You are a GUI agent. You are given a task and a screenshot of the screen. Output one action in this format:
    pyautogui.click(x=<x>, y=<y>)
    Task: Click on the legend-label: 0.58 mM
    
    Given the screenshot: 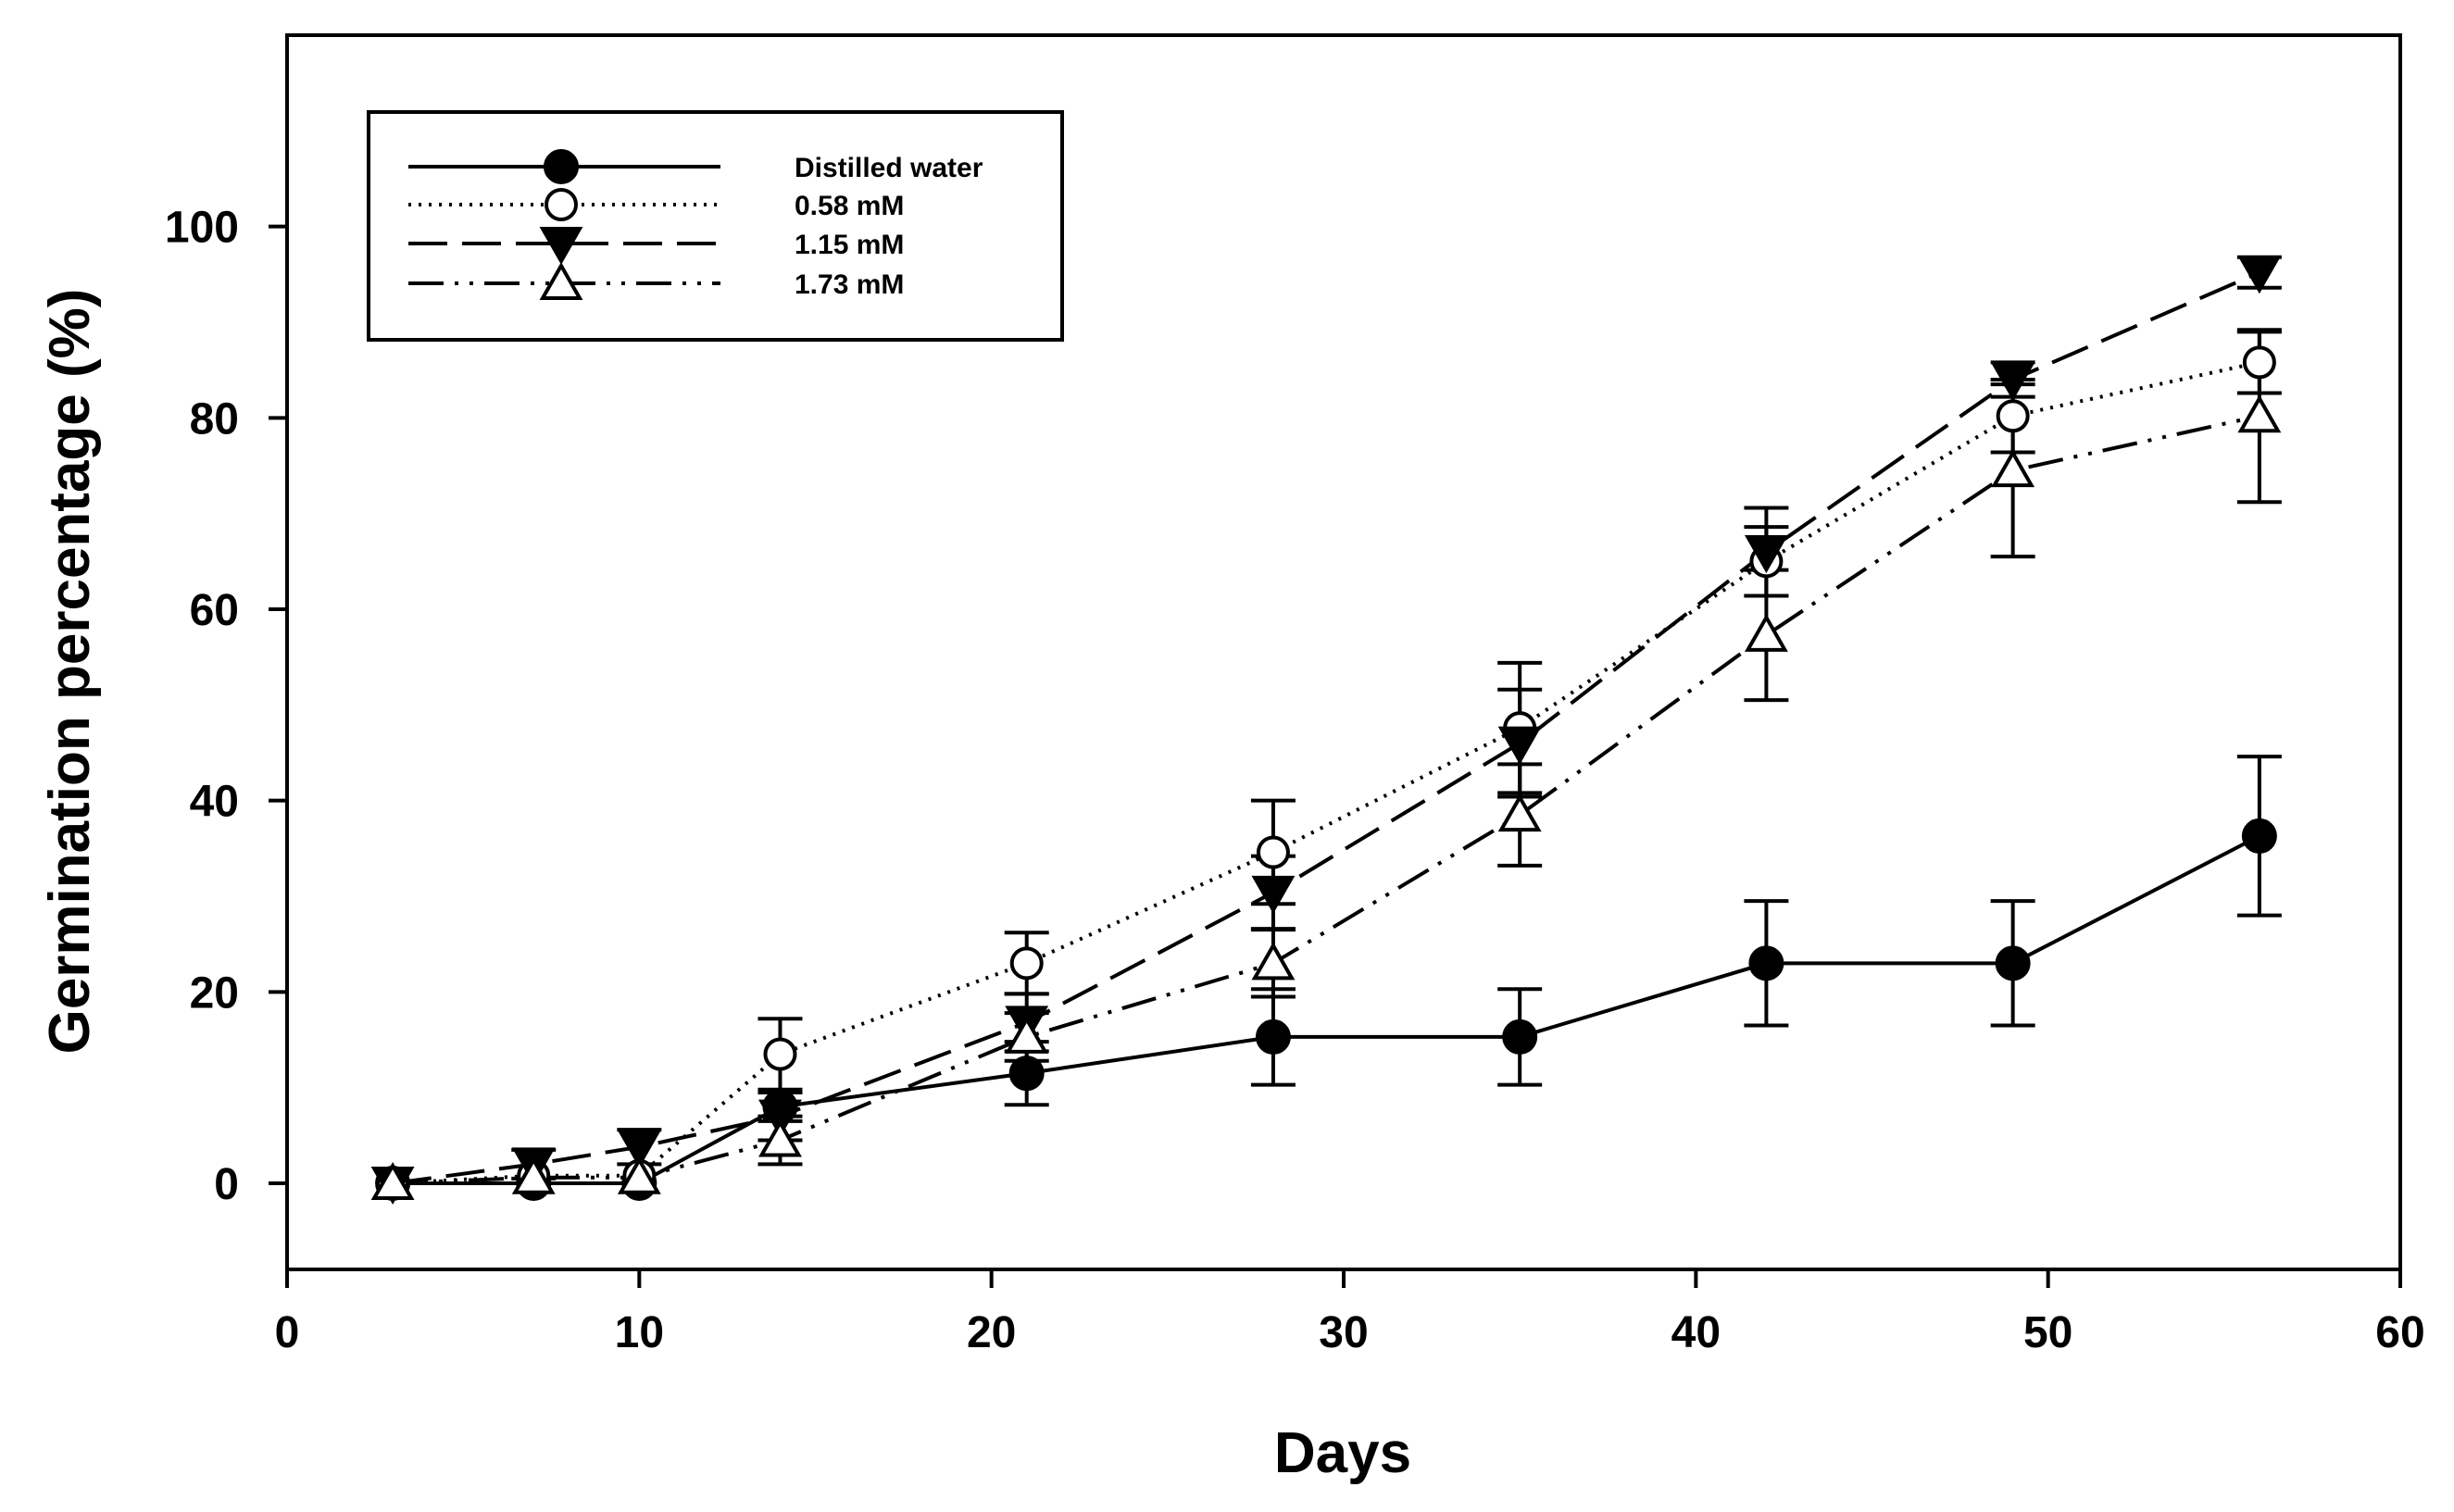 What is the action you would take?
    pyautogui.click(x=849, y=206)
    